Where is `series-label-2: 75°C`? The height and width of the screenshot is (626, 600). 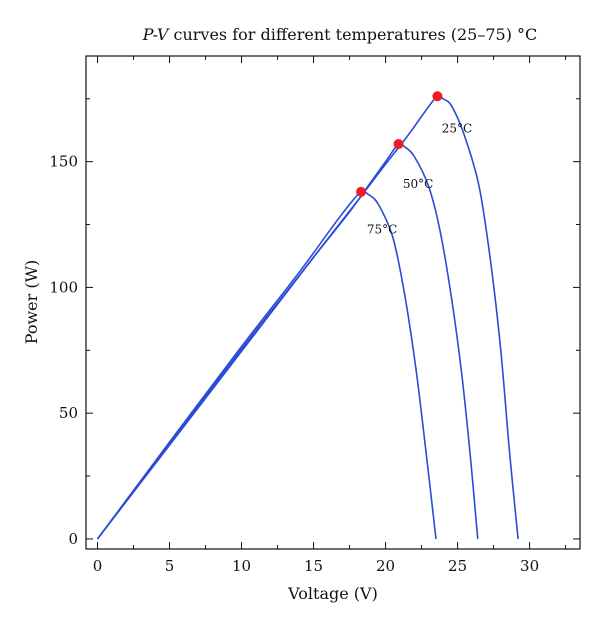 series-label-2: 75°C is located at coordinates (382, 229).